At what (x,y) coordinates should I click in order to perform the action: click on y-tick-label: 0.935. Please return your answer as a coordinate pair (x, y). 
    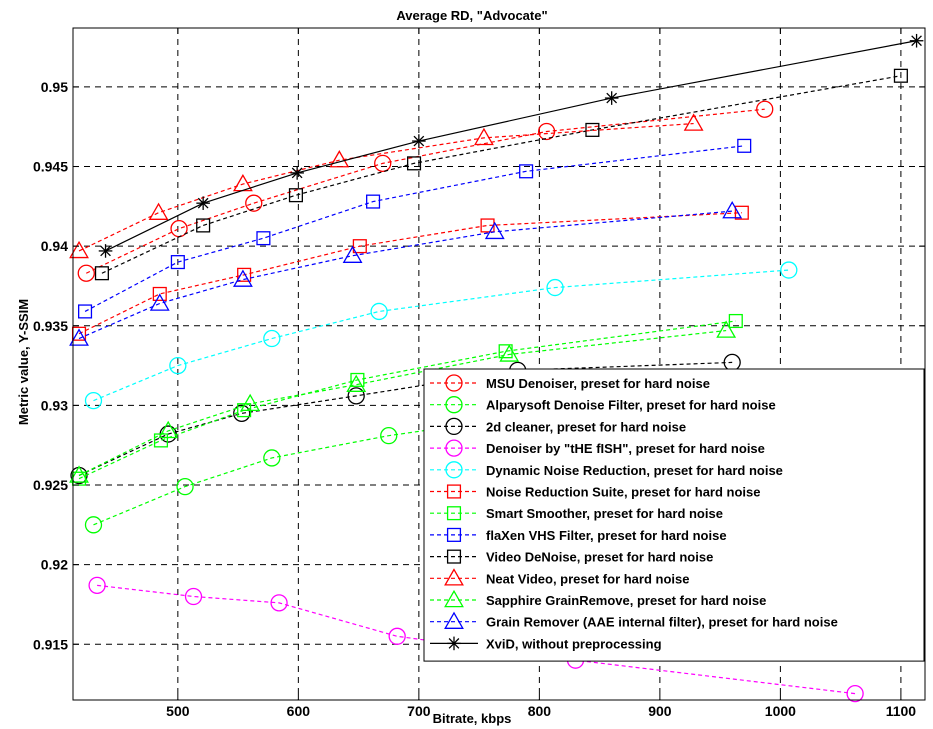
    Looking at the image, I should click on (50, 326).